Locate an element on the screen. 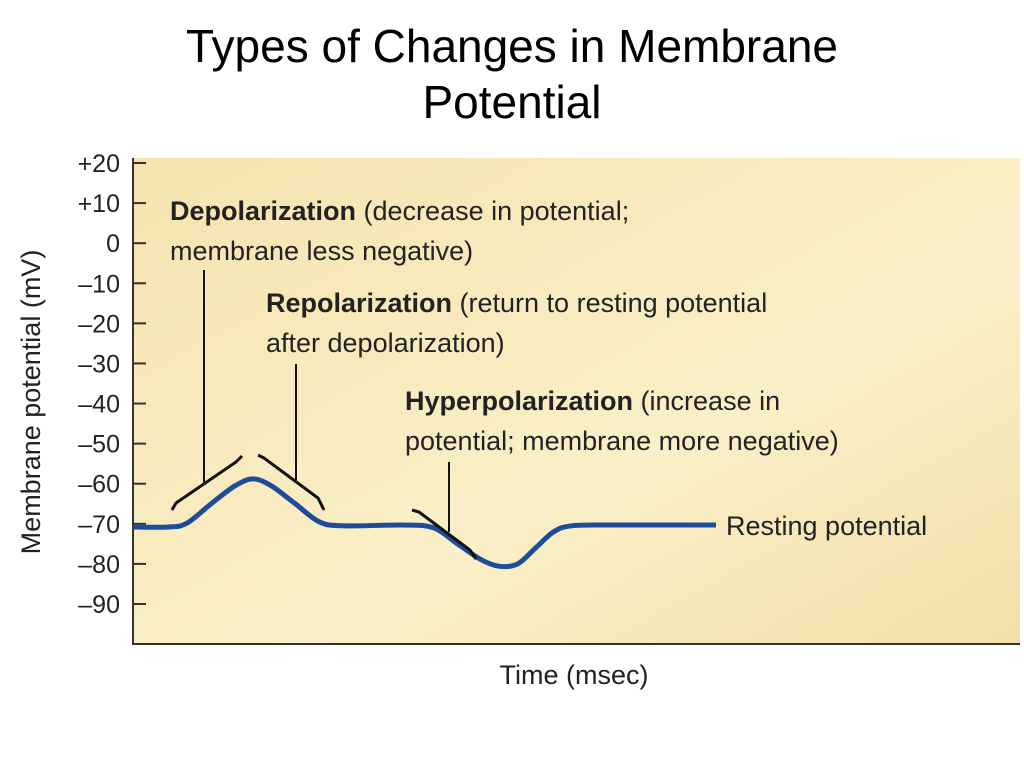 Image resolution: width=1024 pixels, height=768 pixels. y-ticks: +20 +10 0 –10 –20 –30 –40 –50 –60 –70 –80 –90 is located at coordinates (112, 384).